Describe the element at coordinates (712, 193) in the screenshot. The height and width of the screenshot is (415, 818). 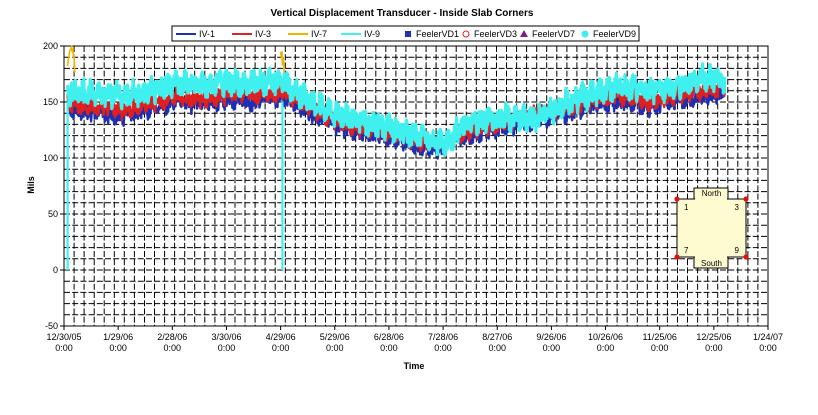
I see `north-label: North` at that location.